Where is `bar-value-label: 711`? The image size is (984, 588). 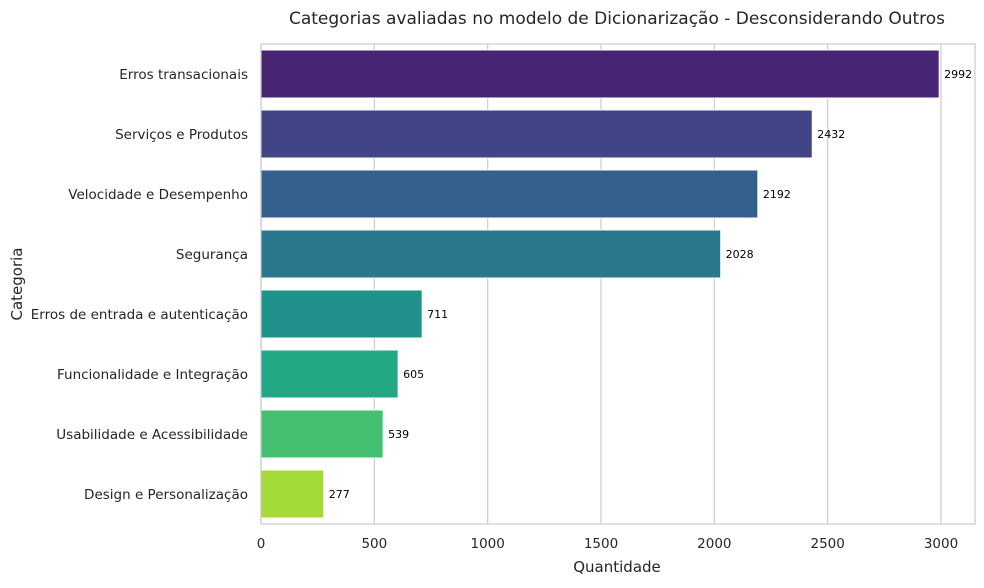 bar-value-label: 711 is located at coordinates (437, 314).